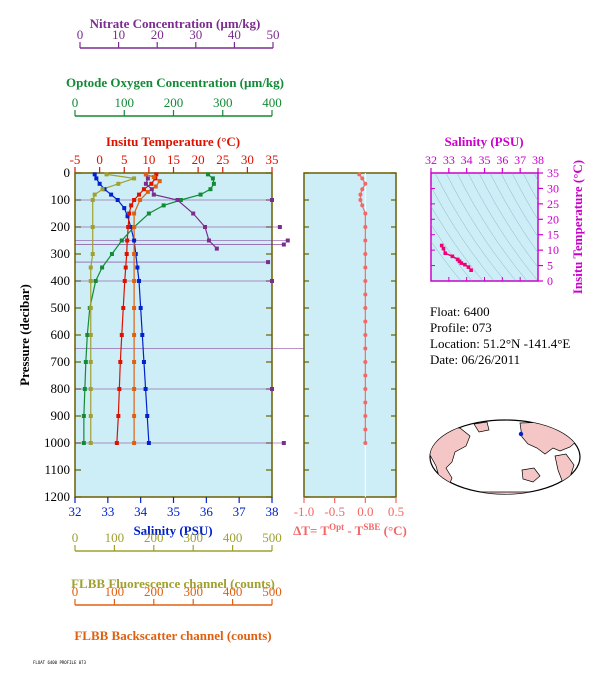 This screenshot has width=608, height=684. What do you see at coordinates (61, 334) in the screenshot?
I see `pressure-tick-label: 600` at bounding box center [61, 334].